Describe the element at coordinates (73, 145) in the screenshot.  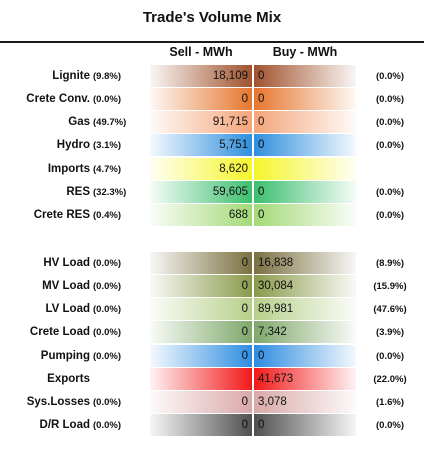
I see `row-label: Hydro` at that location.